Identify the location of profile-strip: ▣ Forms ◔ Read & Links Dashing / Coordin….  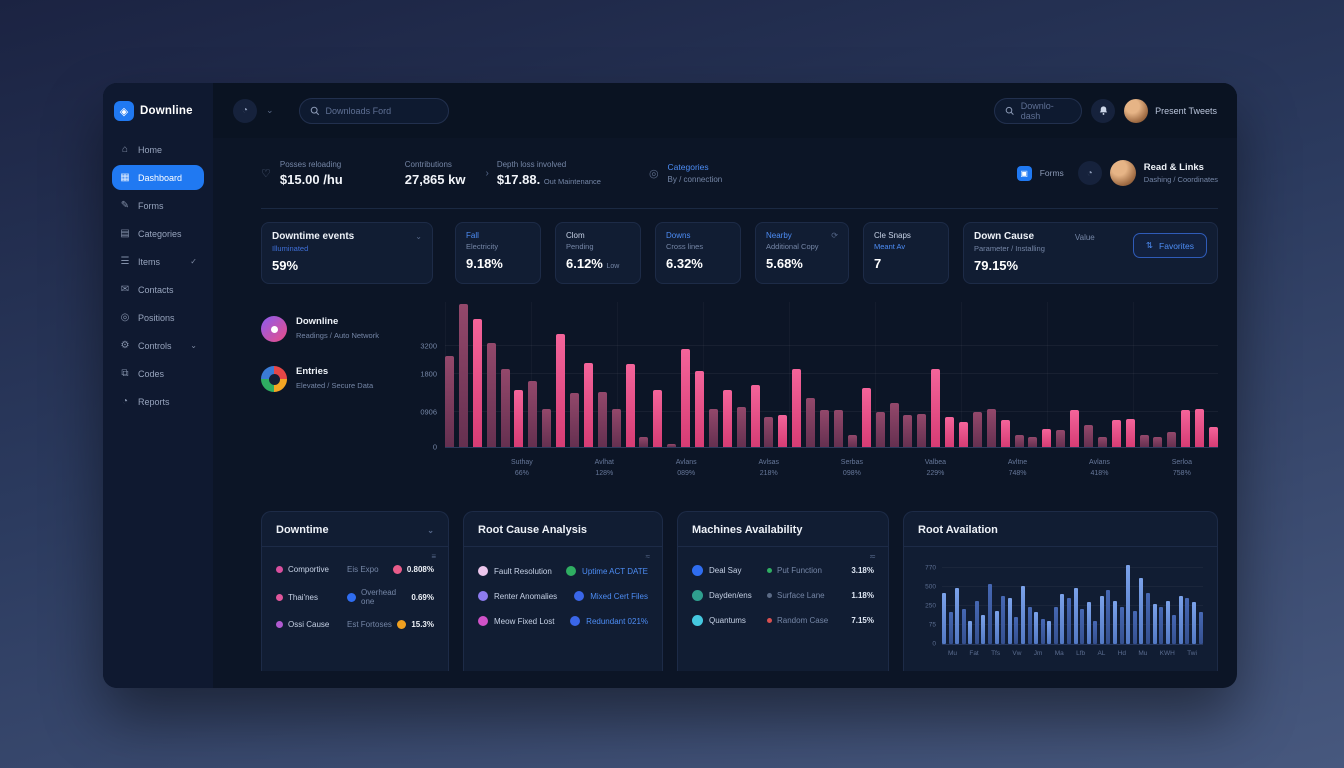
(1117, 173).